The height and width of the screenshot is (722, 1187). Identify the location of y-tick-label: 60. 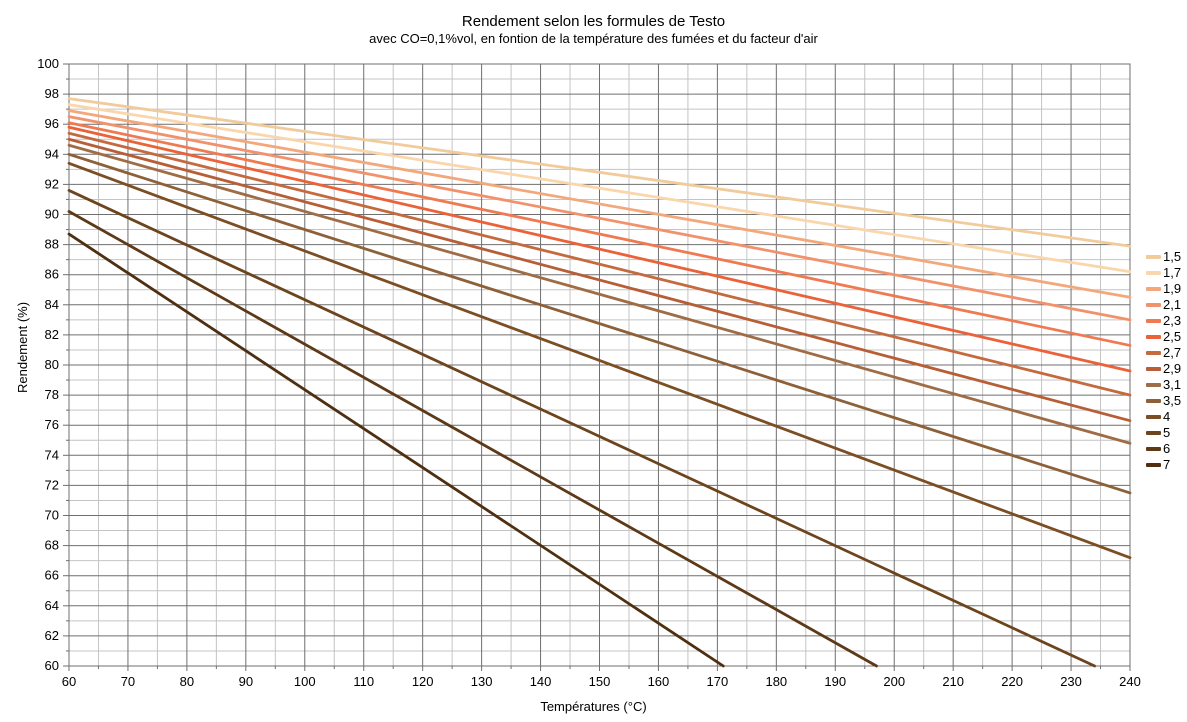
(52, 665).